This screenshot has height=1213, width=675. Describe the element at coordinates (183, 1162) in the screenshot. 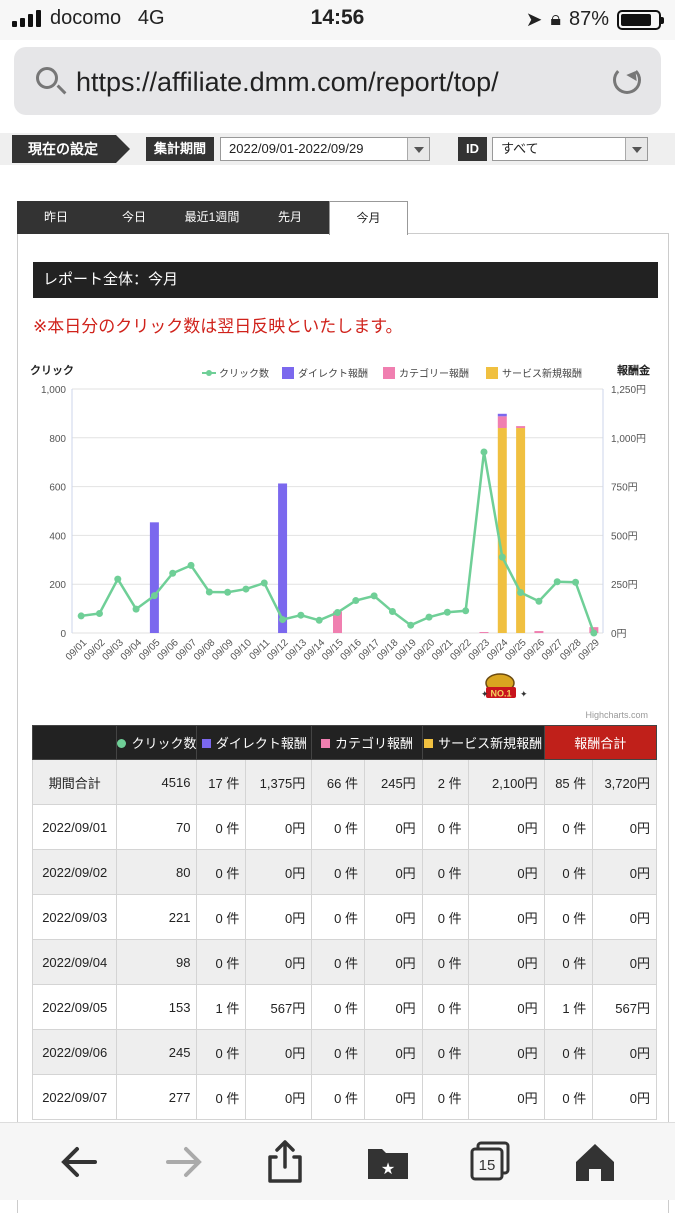

I see `forward-icon` at that location.